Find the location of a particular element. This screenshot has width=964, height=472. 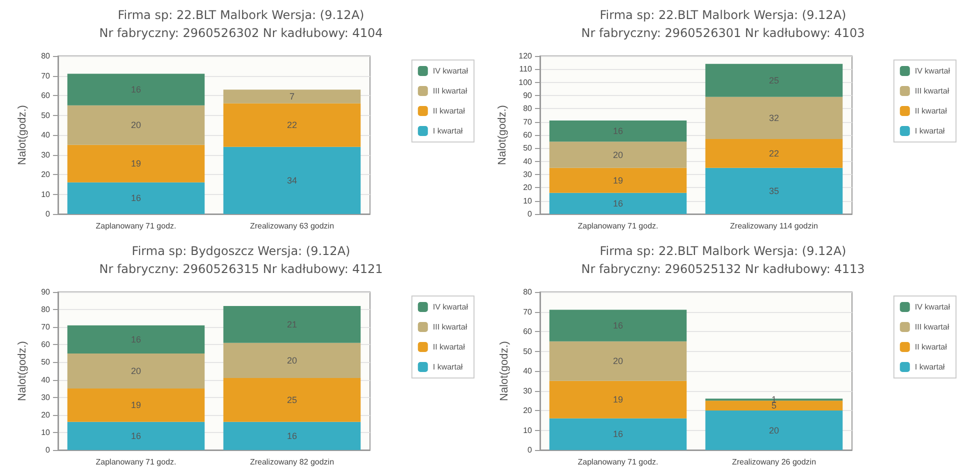

data-label: 22 is located at coordinates (292, 125).